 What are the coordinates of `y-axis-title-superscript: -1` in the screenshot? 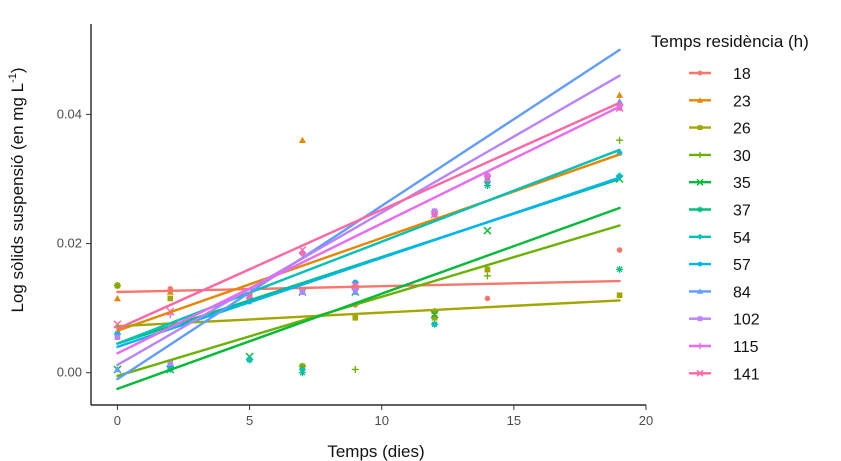 It's located at (13, 78).